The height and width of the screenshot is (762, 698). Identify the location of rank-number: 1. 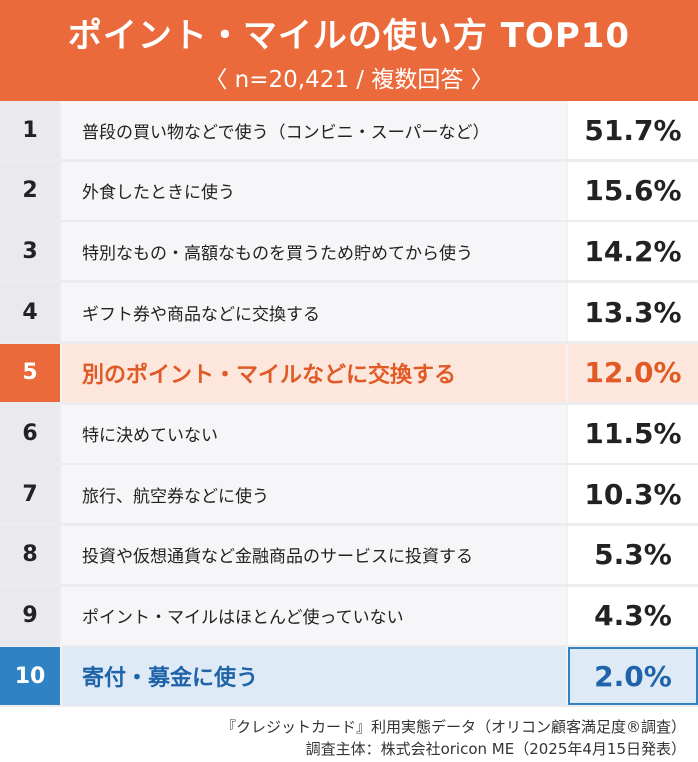
(30, 130).